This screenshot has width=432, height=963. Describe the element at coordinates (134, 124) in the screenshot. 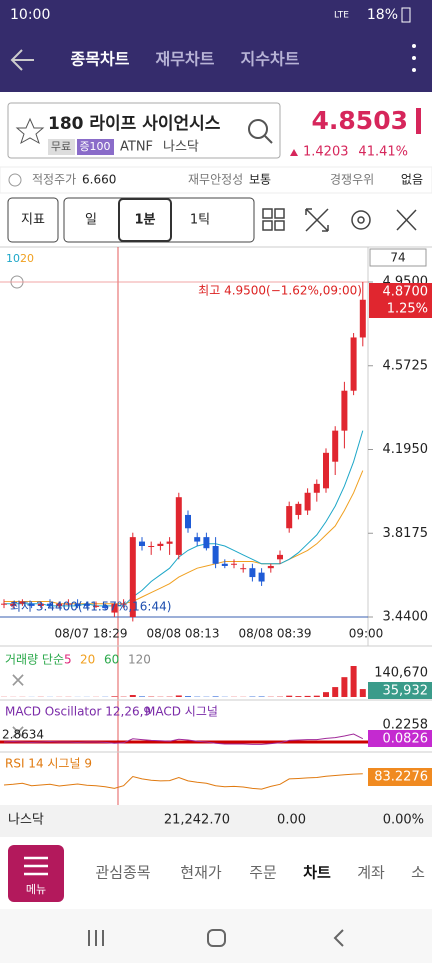

I see `stock-name: 180 라이프 사이언시스` at that location.